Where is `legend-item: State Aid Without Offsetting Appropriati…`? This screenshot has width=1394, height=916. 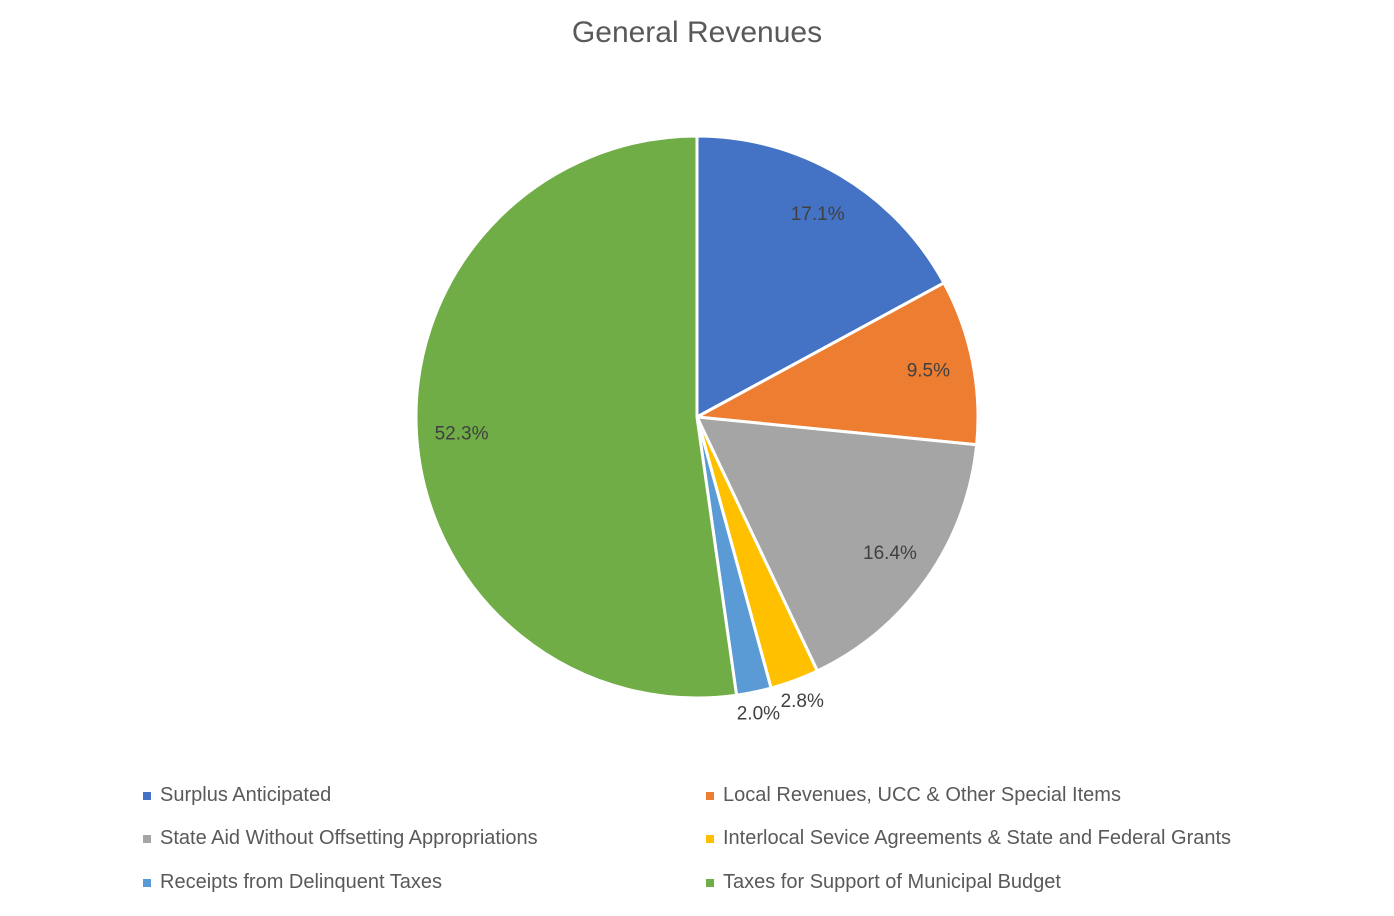 legend-item: State Aid Without Offsetting Appropriati… is located at coordinates (340, 838).